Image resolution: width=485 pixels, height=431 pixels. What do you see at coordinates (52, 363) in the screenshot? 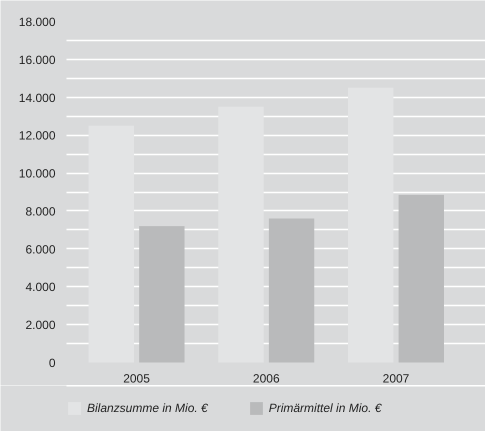
I see `y-tick-label: 0` at bounding box center [52, 363].